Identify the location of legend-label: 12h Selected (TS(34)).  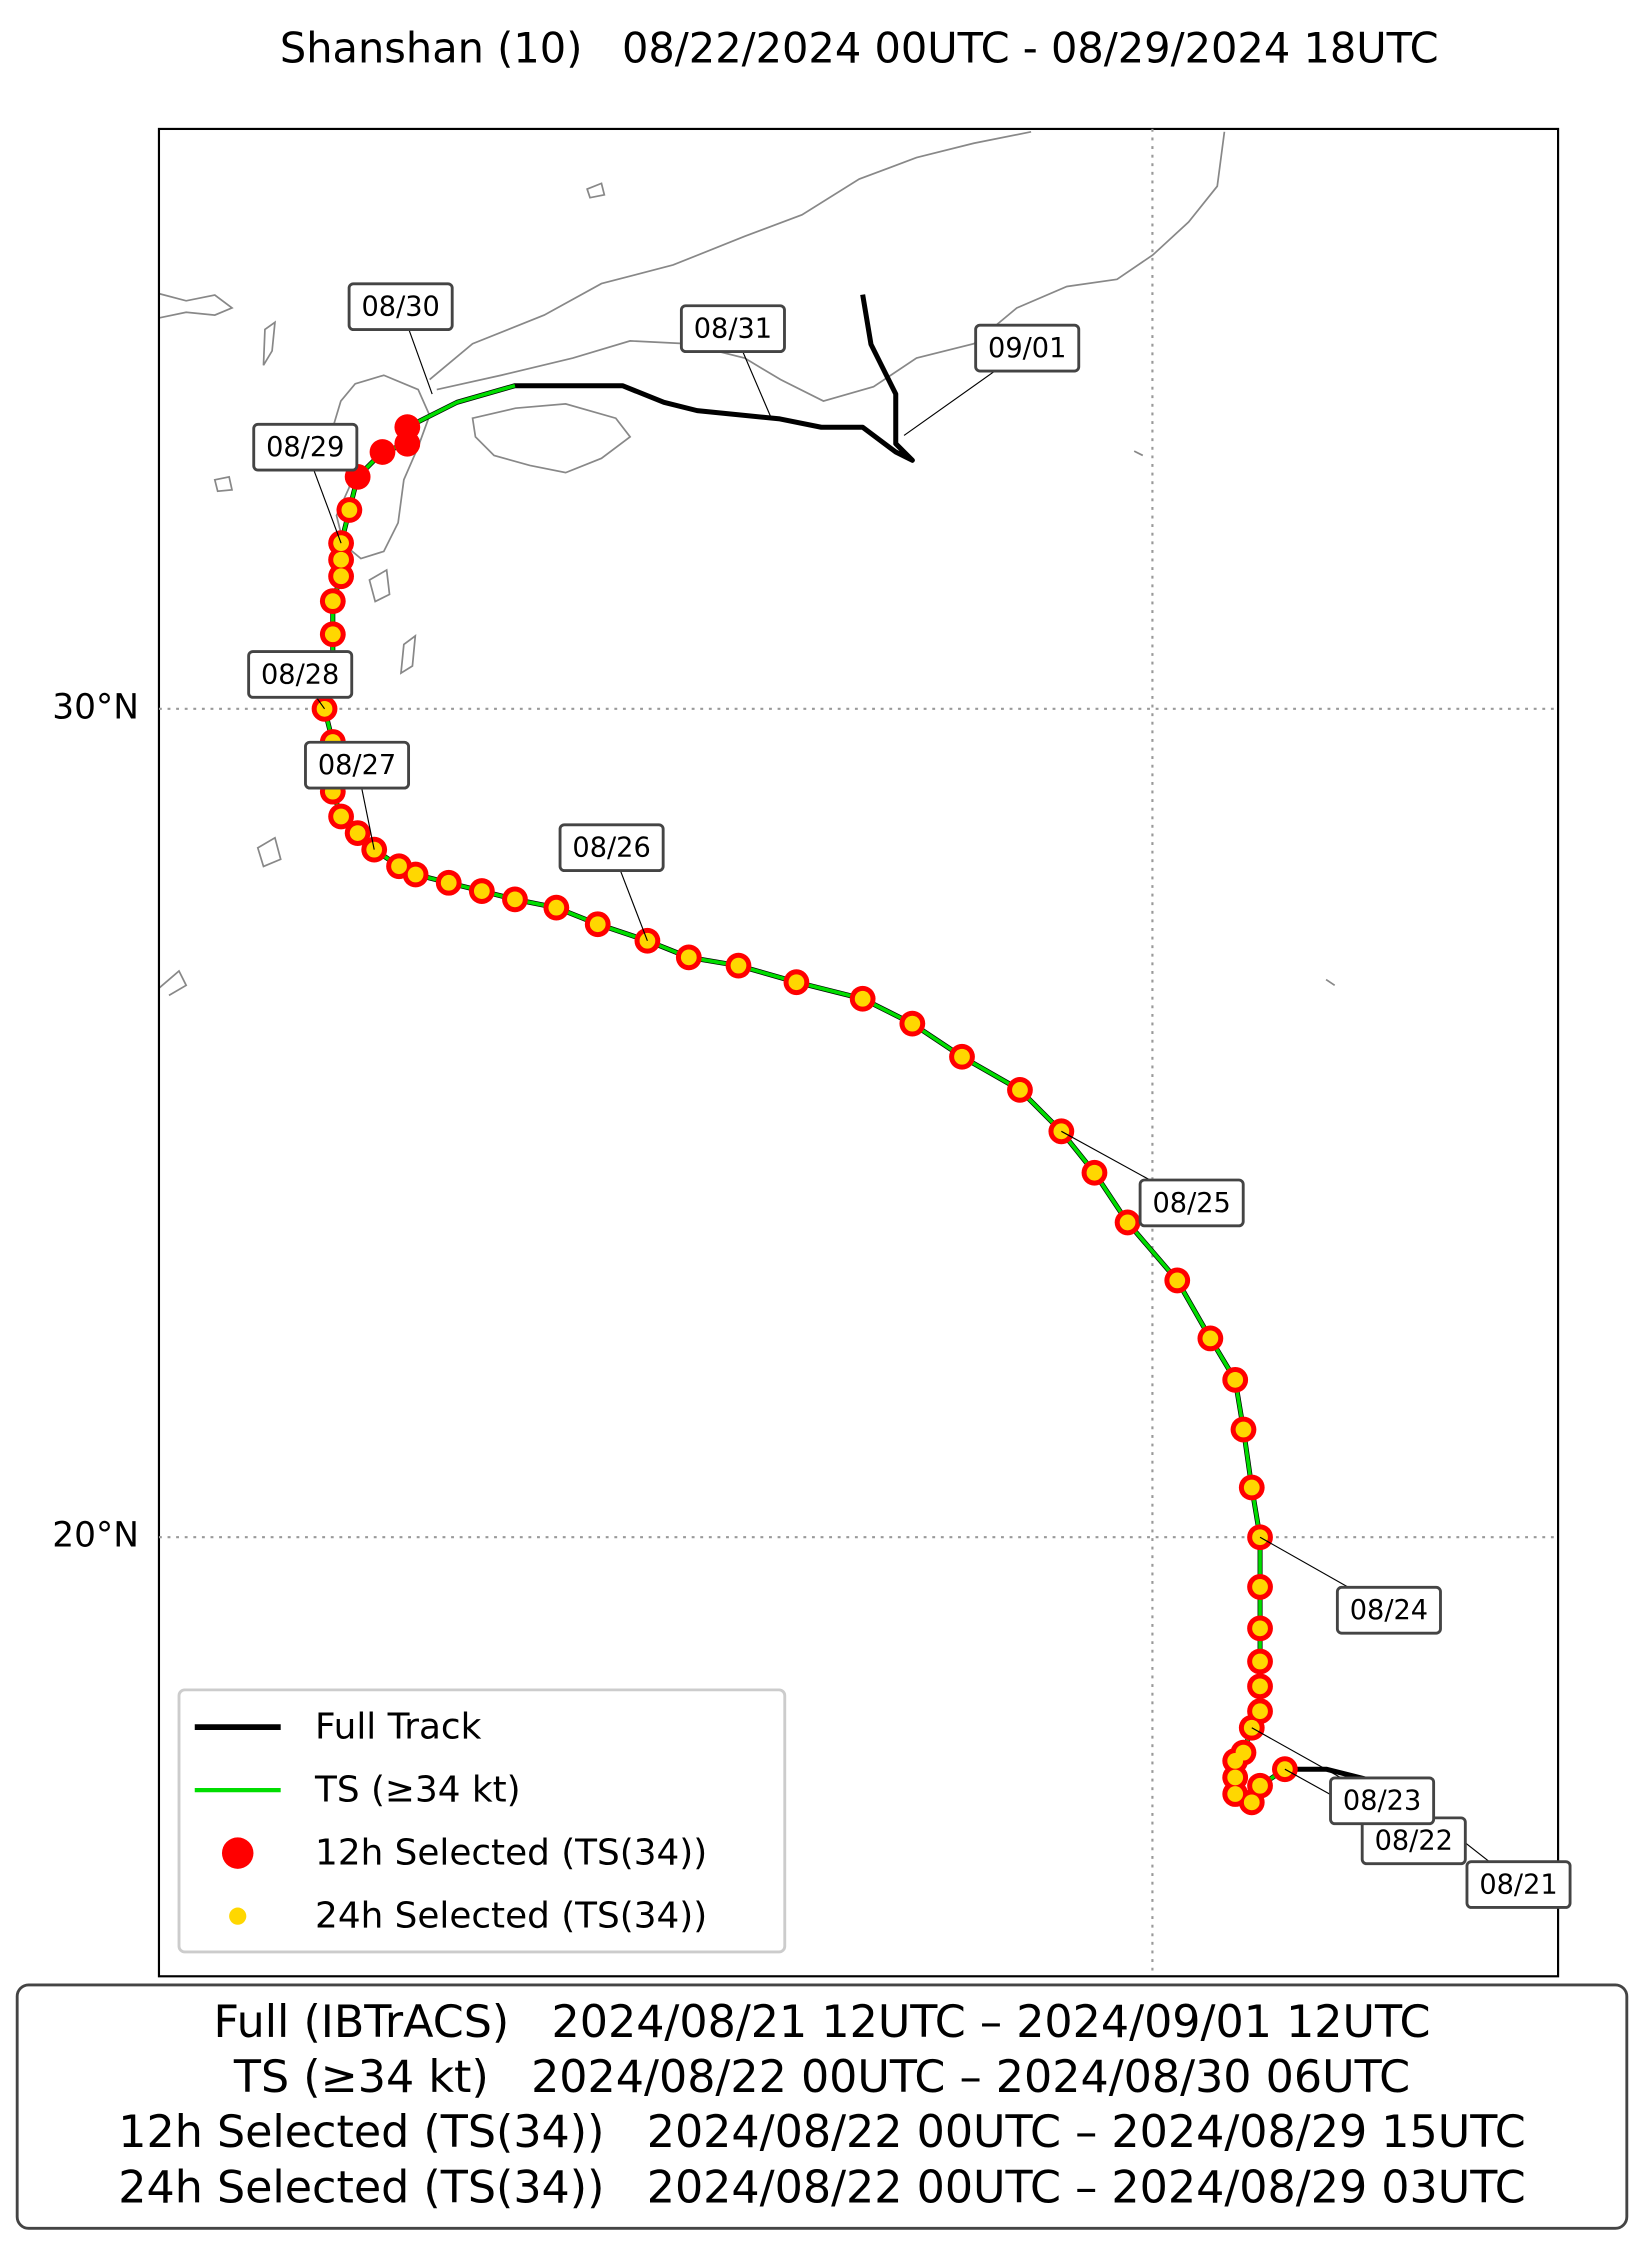
(511, 1853).